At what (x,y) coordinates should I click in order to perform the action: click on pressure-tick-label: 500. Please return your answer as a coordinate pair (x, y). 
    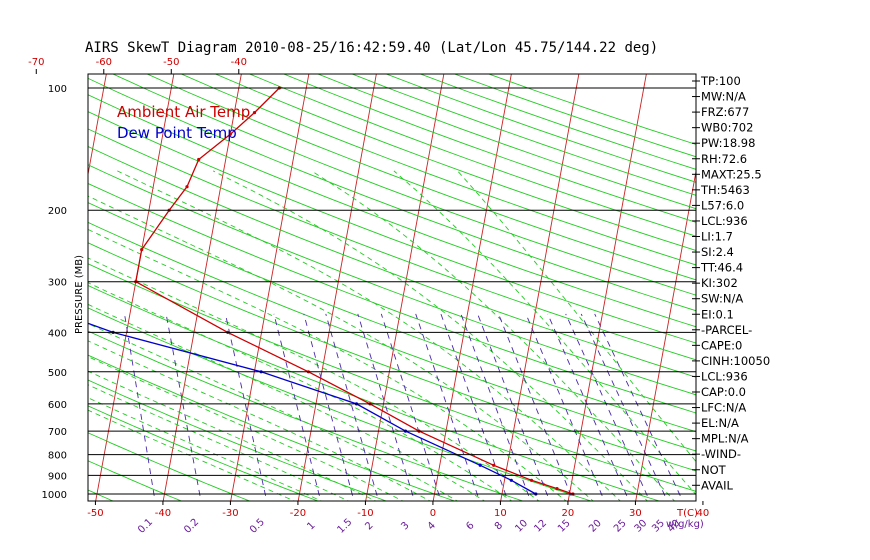
    Looking at the image, I should click on (57, 373).